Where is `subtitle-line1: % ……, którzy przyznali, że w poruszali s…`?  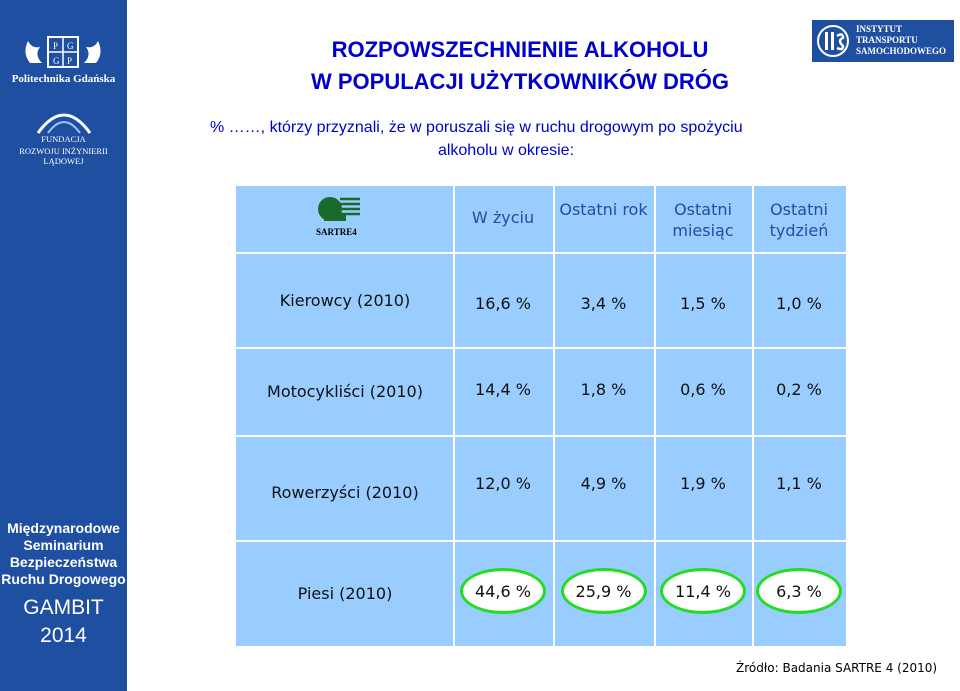
subtitle-line1: % ……, którzy przyznali, że w poruszali s… is located at coordinates (476, 127).